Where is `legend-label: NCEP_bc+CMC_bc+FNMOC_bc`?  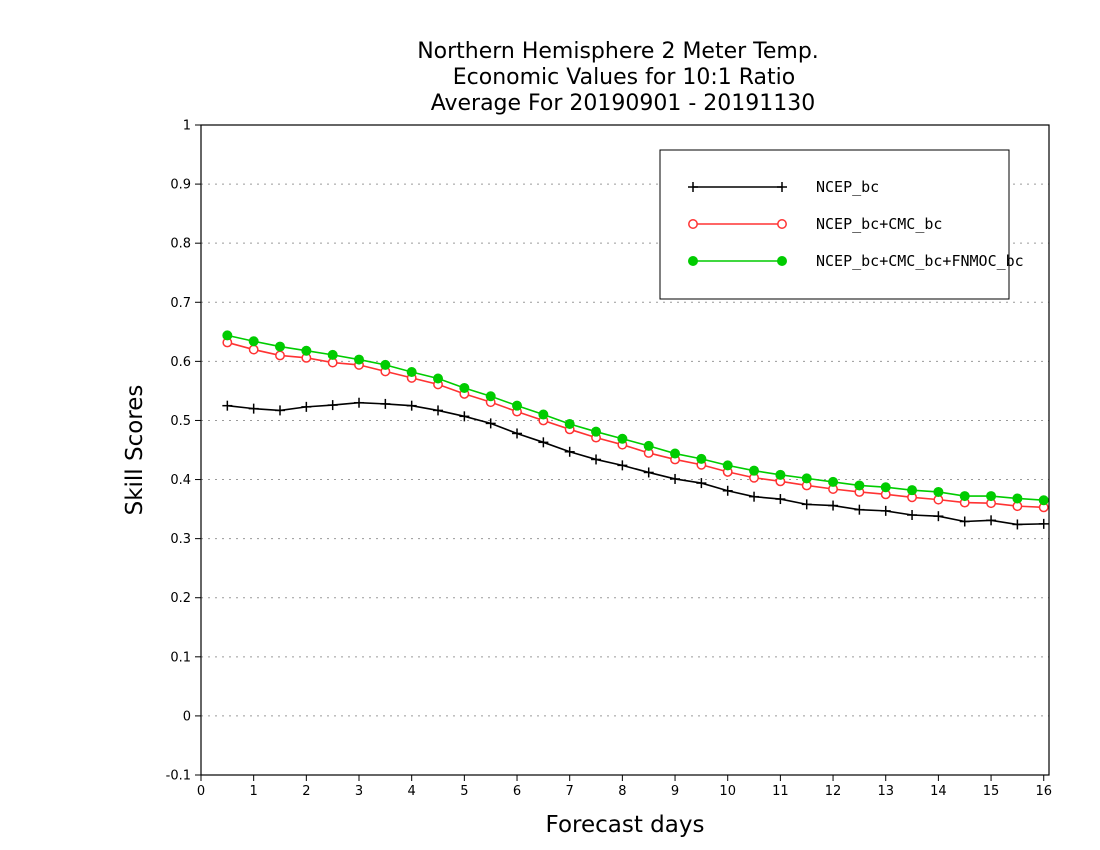 legend-label: NCEP_bc+CMC_bc+FNMOC_bc is located at coordinates (920, 261).